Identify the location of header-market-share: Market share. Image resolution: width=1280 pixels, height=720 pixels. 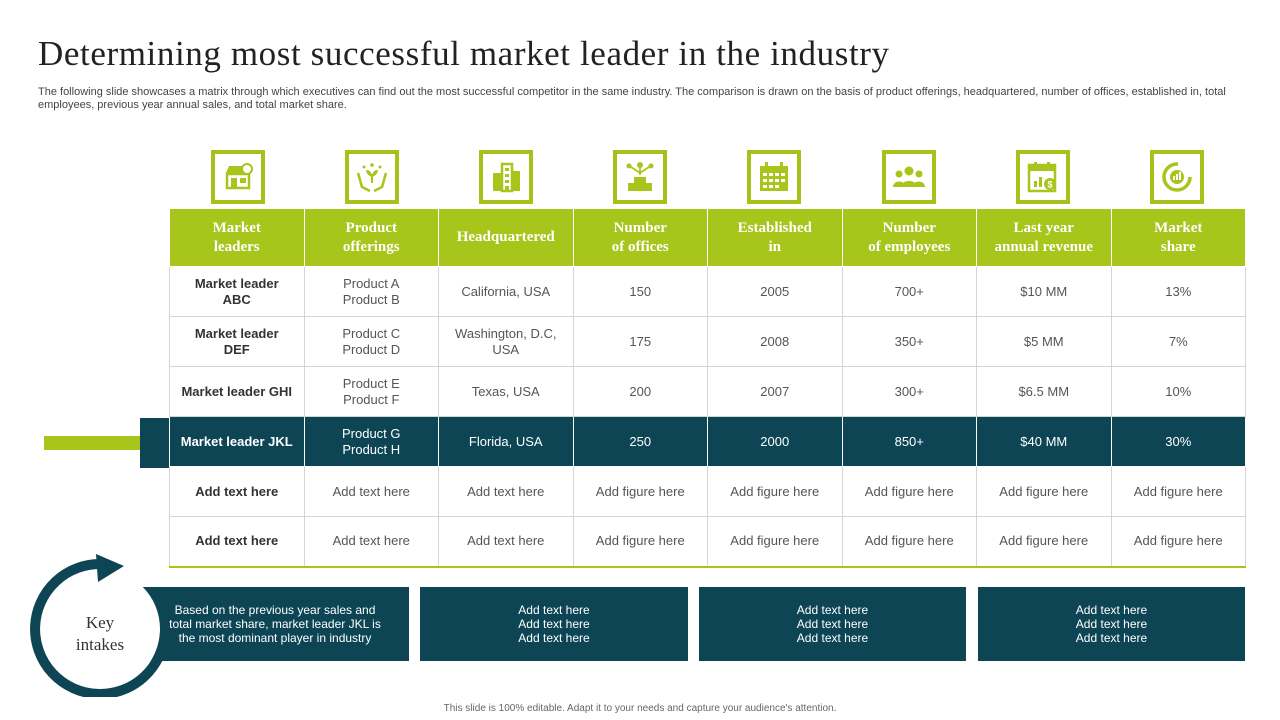
(1178, 237).